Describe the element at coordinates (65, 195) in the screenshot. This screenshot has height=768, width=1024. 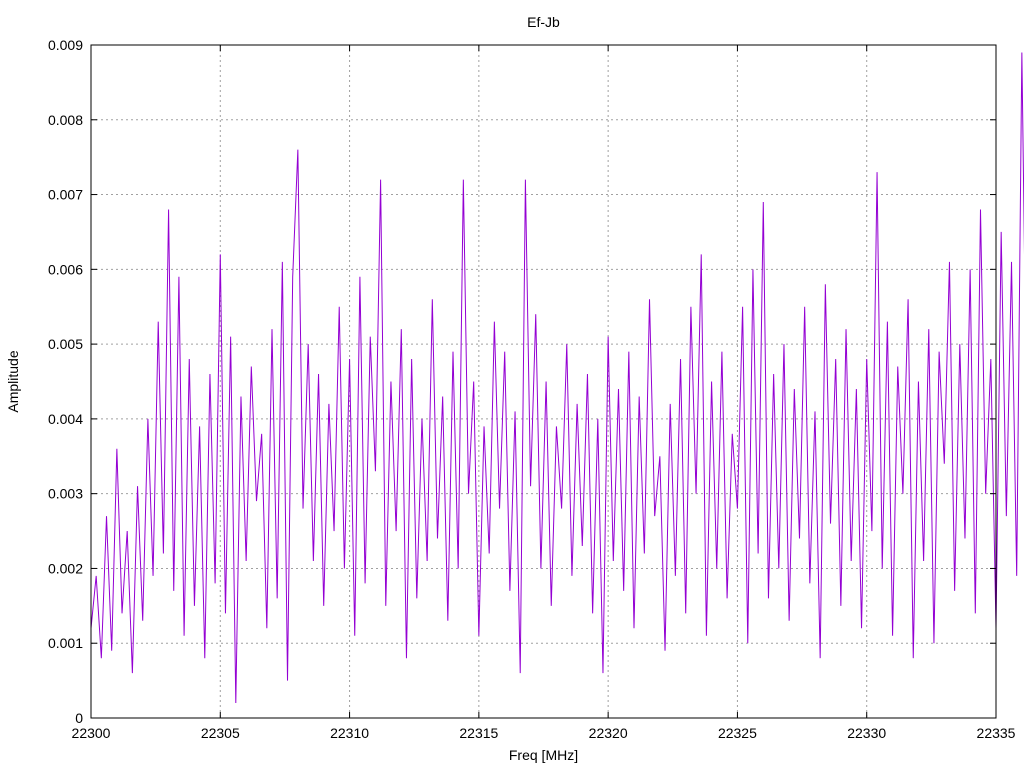
I see `y-tick-label: 0.007` at that location.